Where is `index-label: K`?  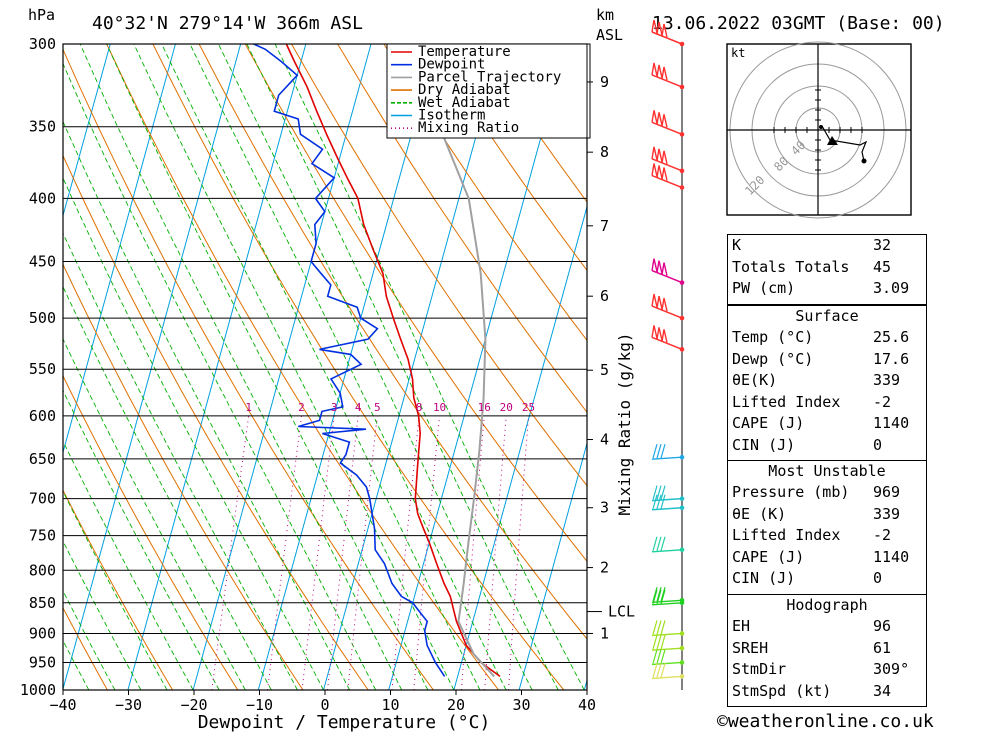
index-label: K is located at coordinates (737, 245).